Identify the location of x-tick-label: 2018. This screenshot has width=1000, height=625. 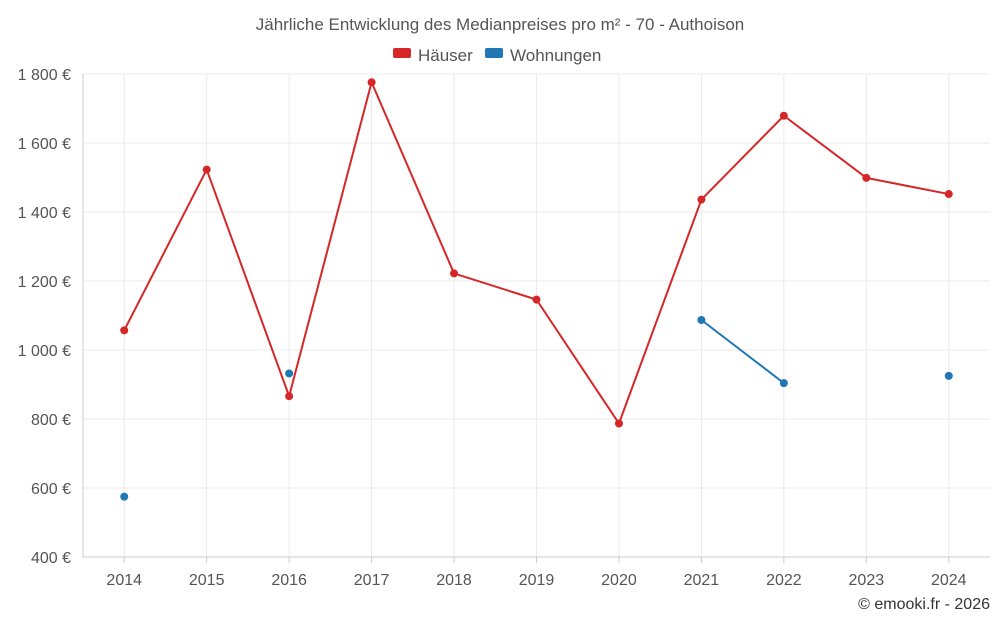
(454, 580).